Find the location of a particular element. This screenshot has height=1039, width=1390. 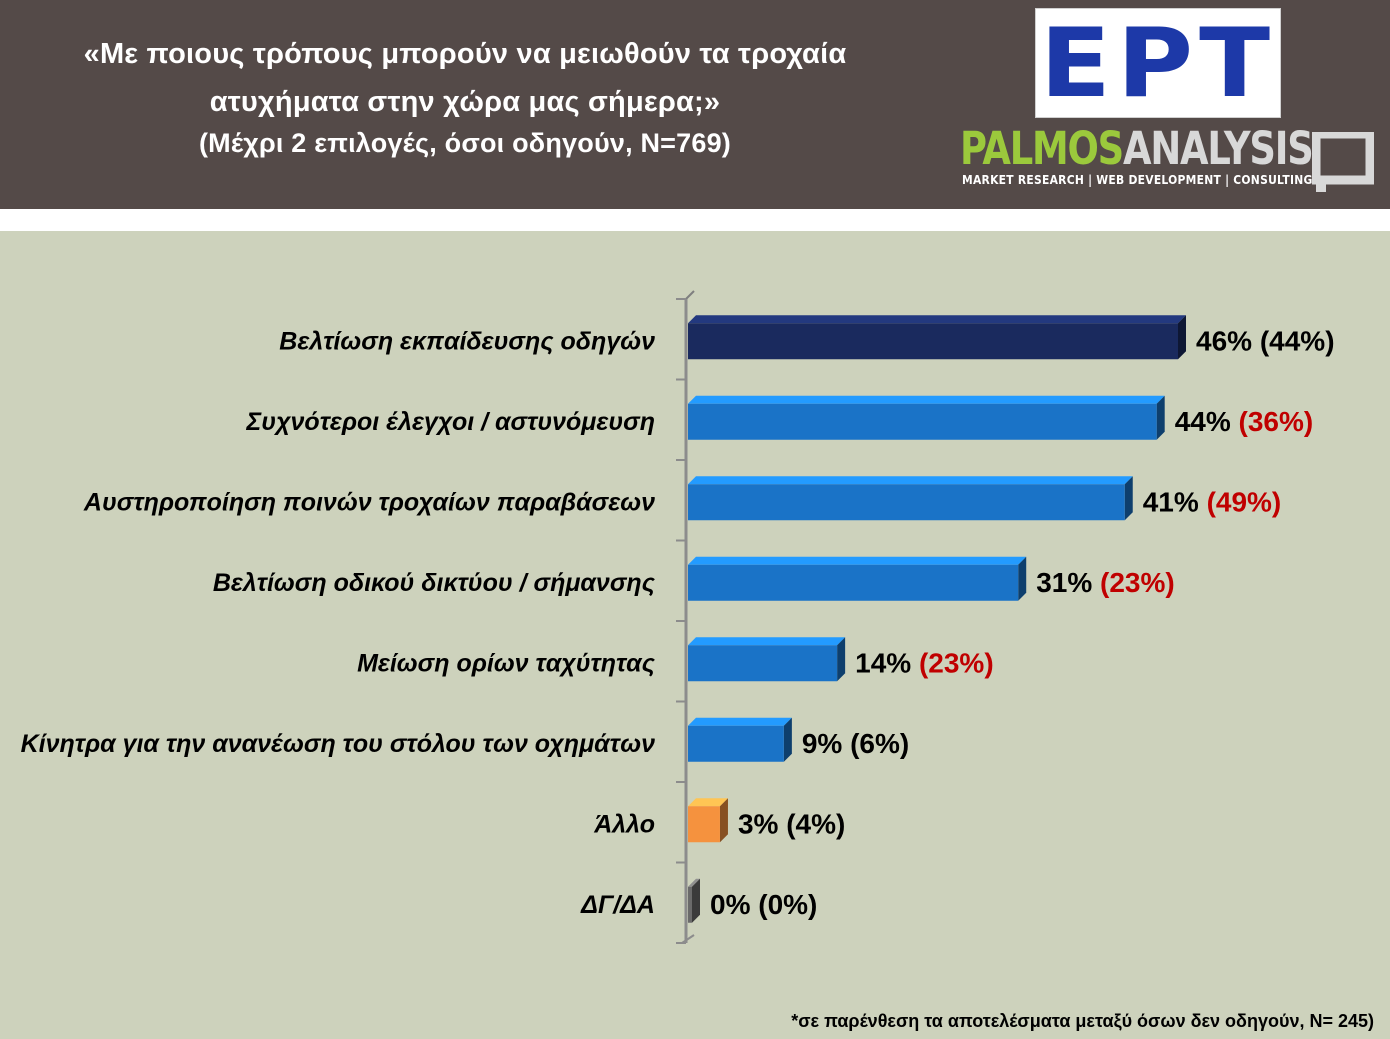

value-label: 46% (44%) is located at coordinates (1265, 340).